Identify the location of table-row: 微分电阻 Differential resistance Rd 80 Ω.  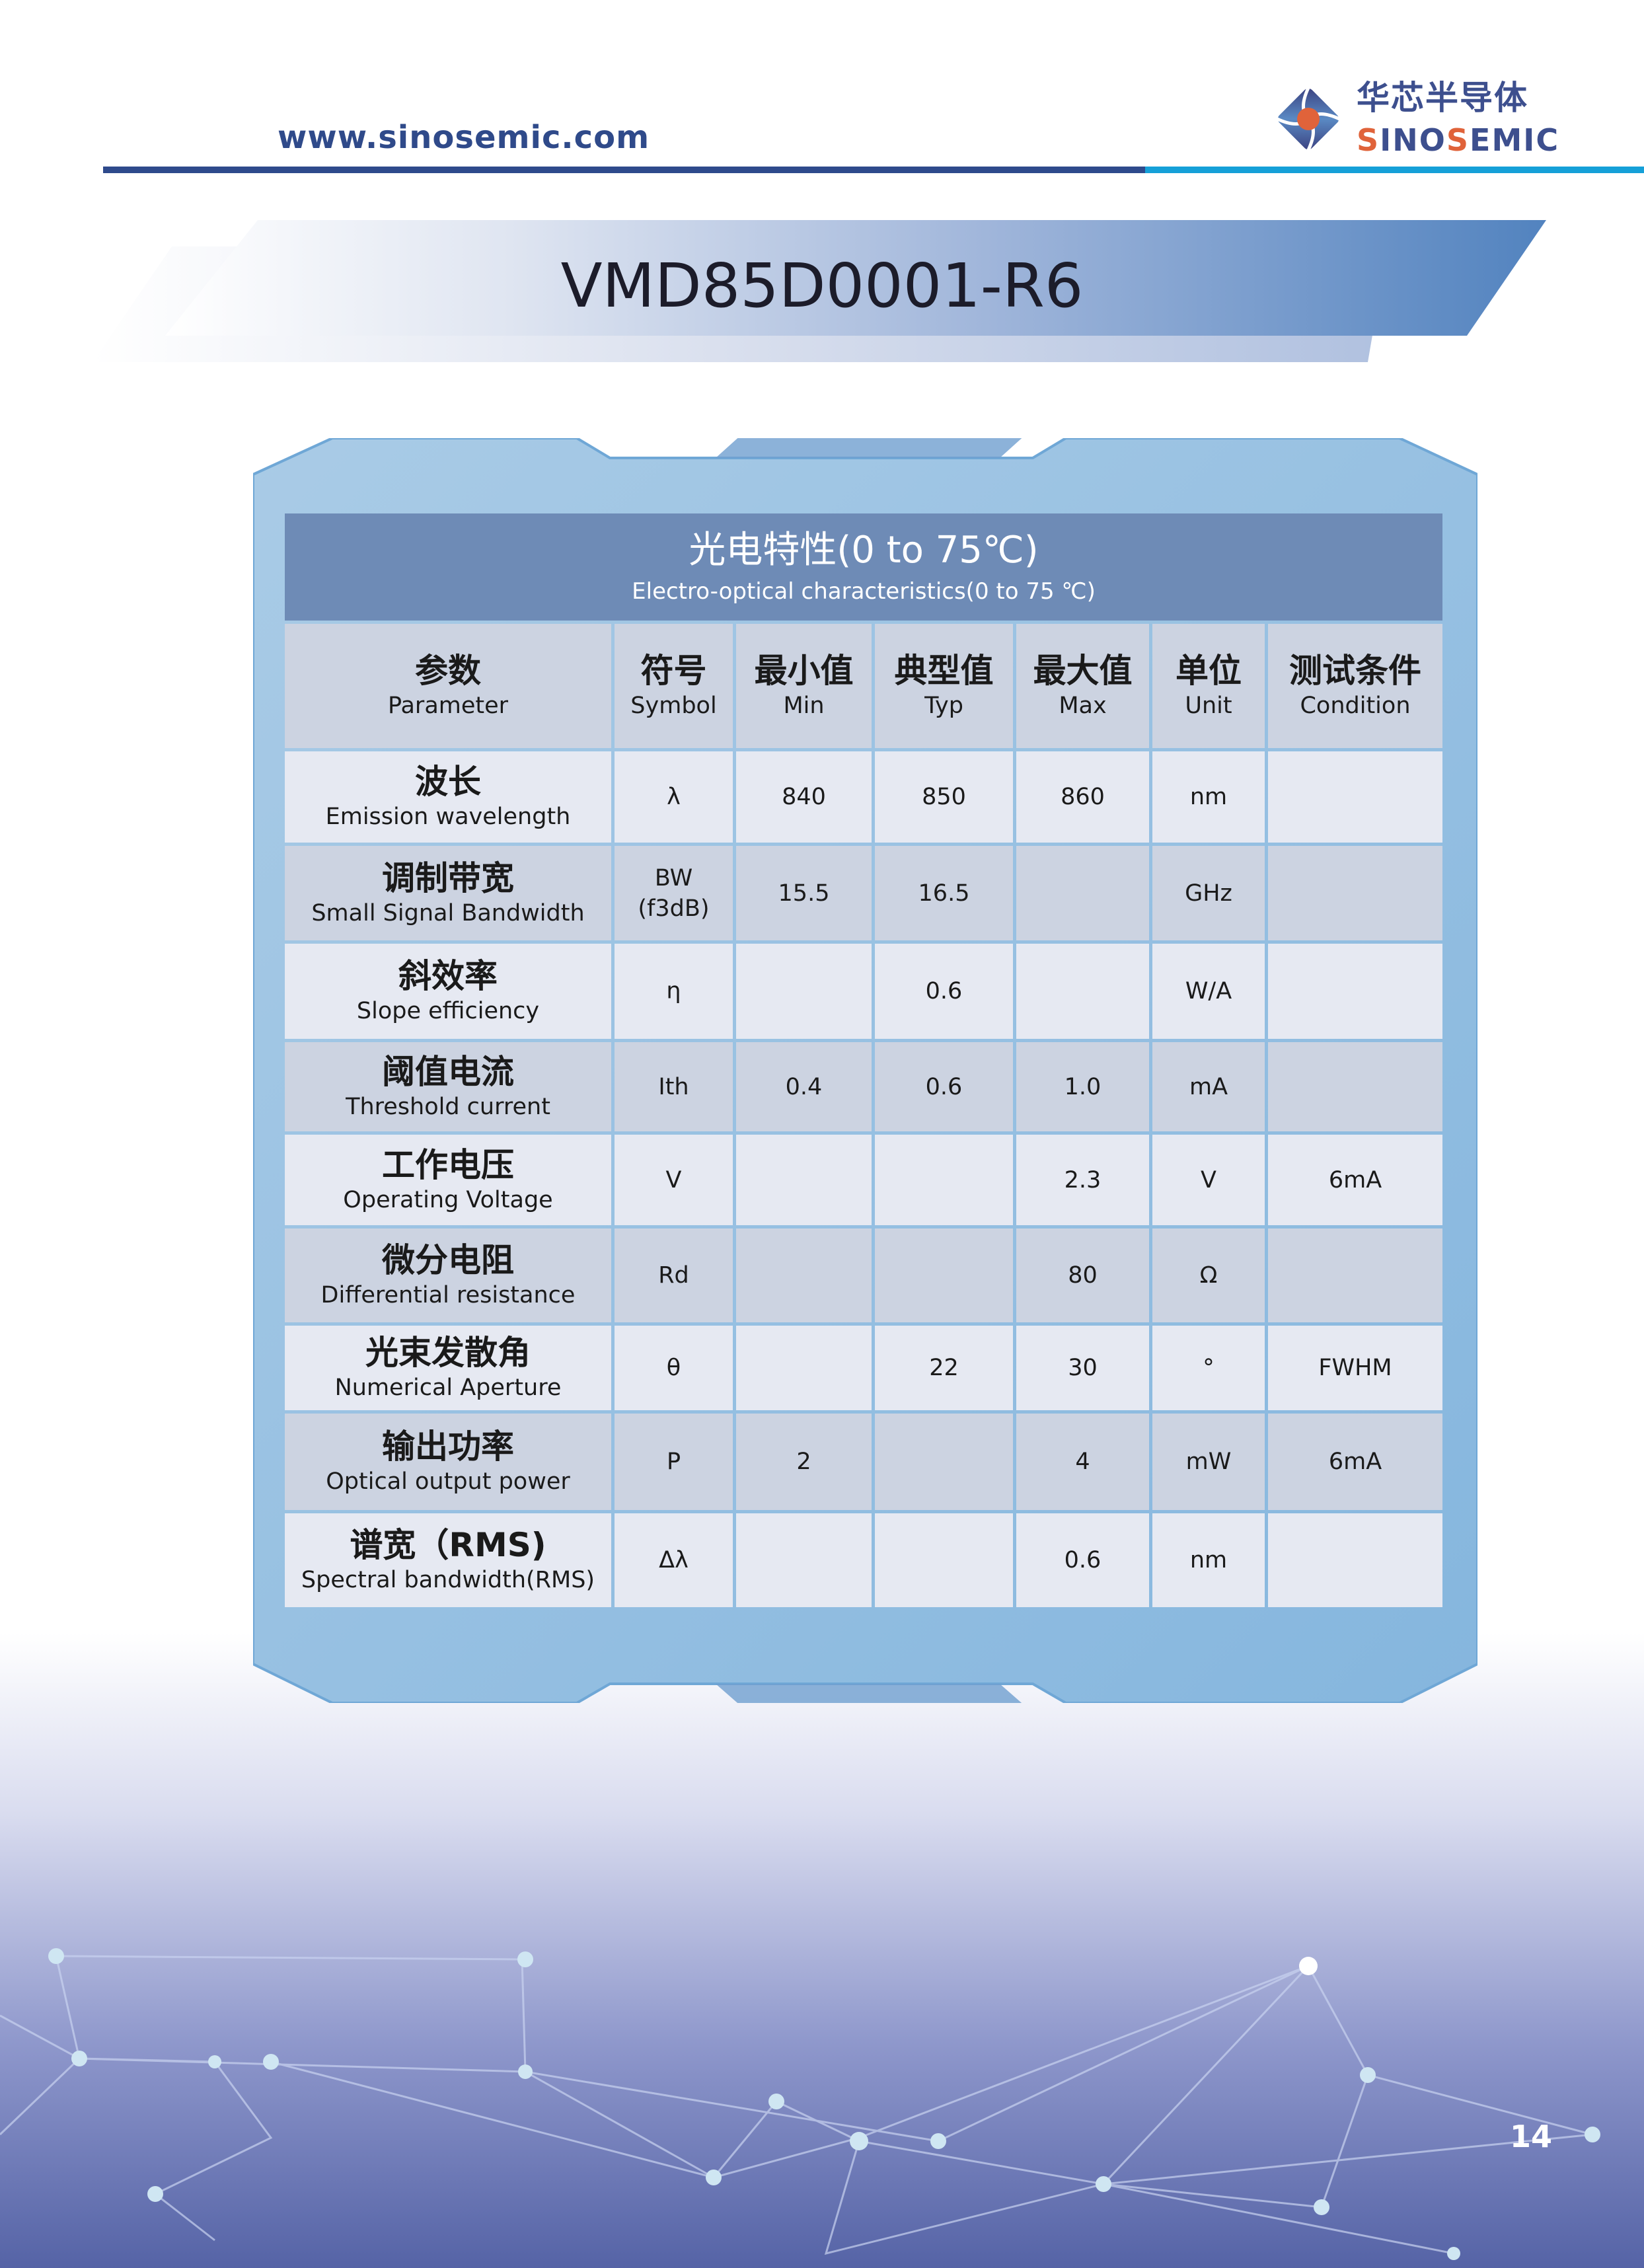
(863, 1275).